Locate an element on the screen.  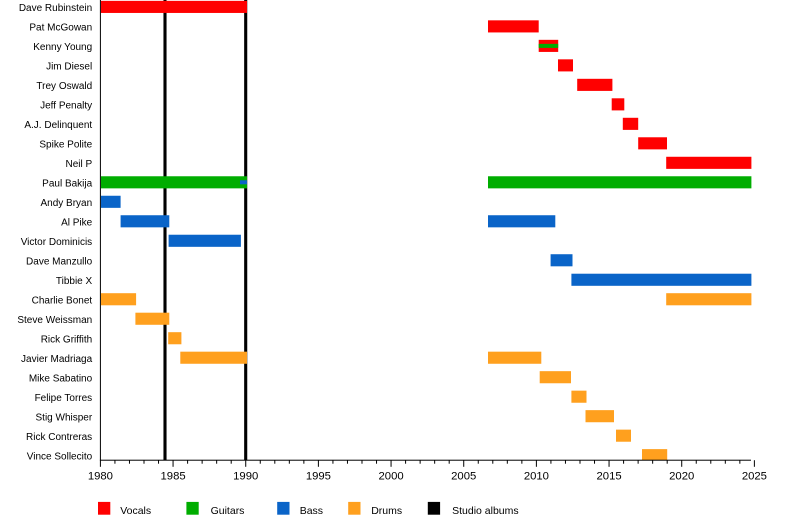
svg-text: Kenny Young is located at coordinates (62, 47).